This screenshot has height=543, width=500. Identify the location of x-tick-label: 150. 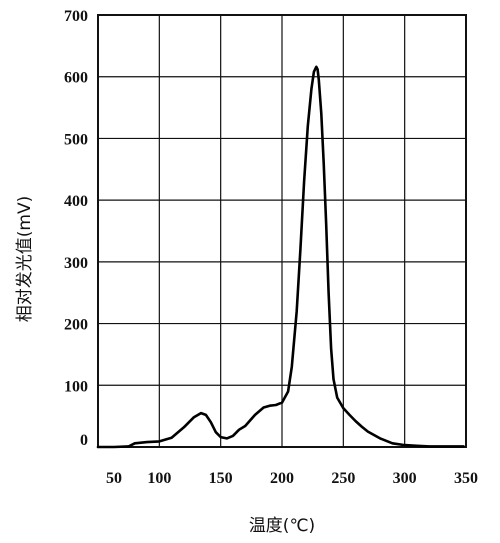
(221, 478).